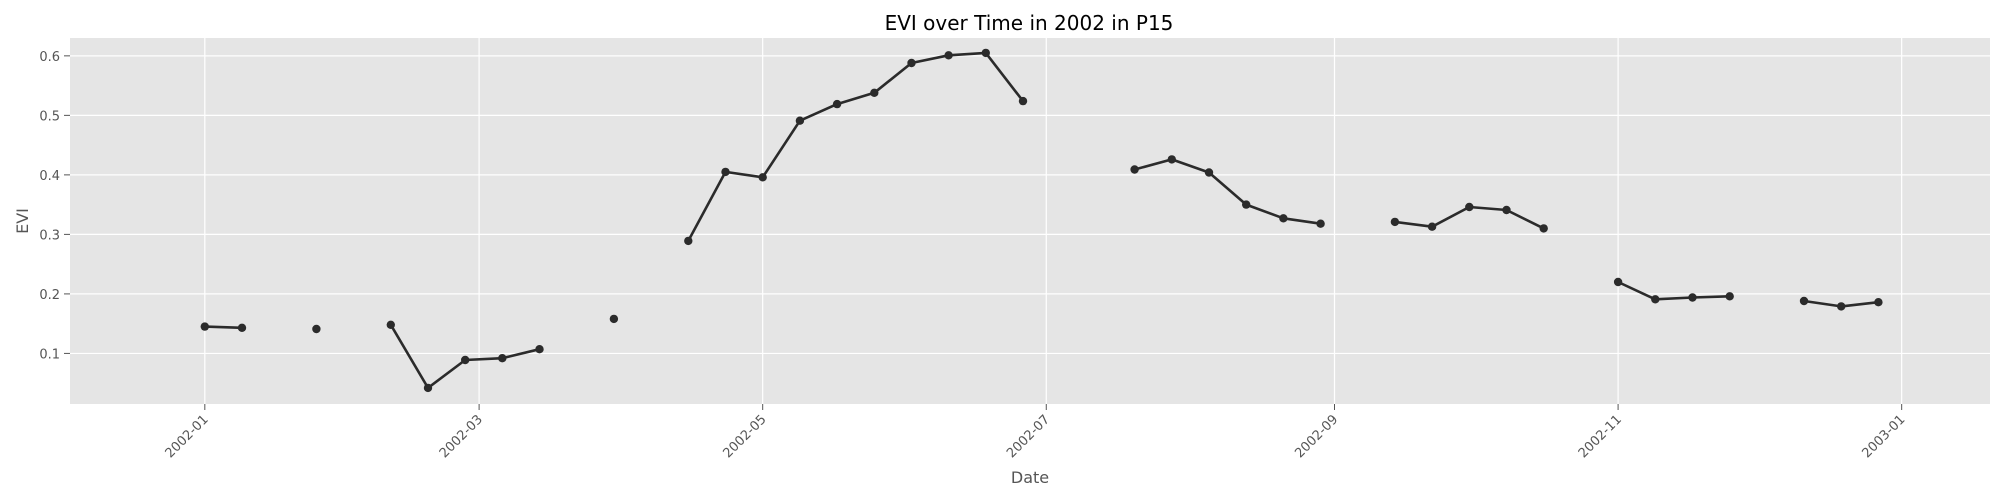 Image resolution: width=2000 pixels, height=500 pixels. I want to click on y-tick-label: 0.1, so click(49, 354).